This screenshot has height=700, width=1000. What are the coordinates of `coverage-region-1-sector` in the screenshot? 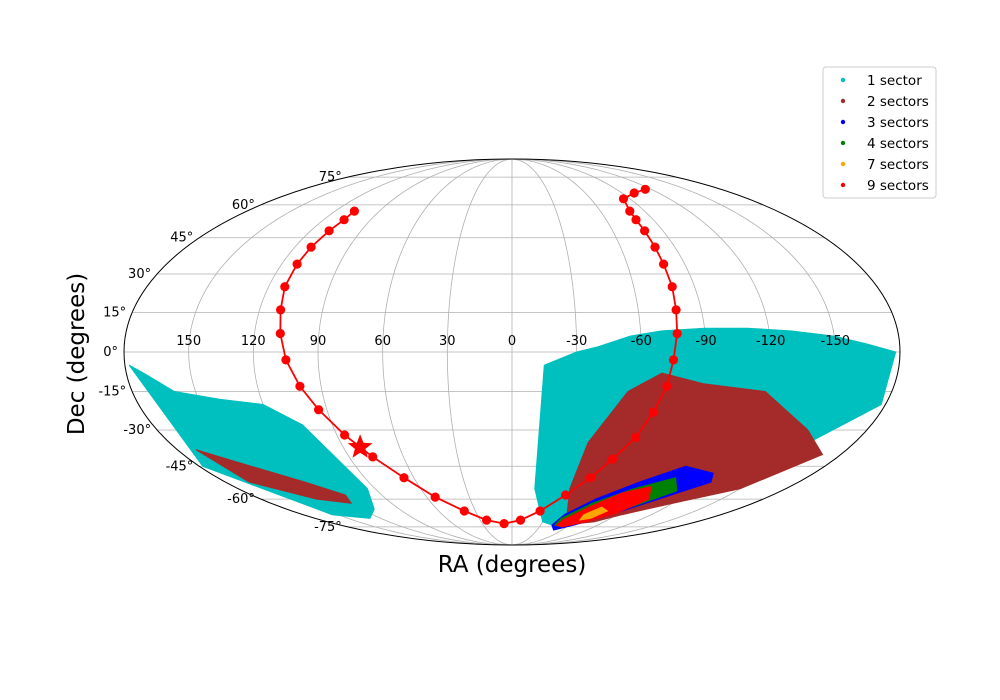 It's located at (251, 441).